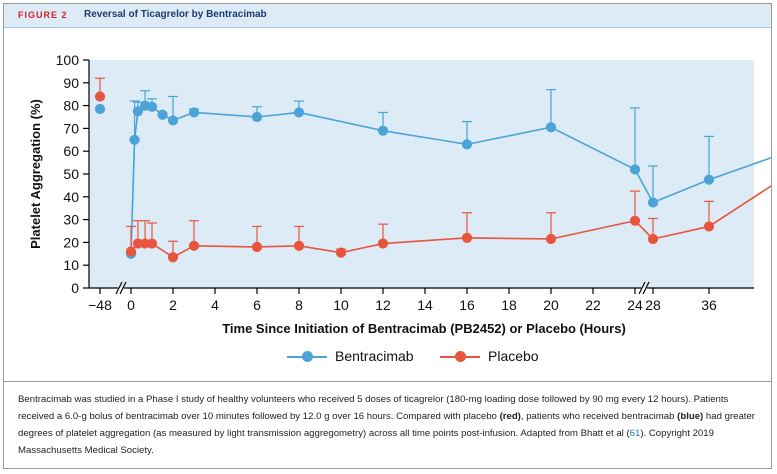  What do you see at coordinates (71, 151) in the screenshot?
I see `y-tick-label: 60` at bounding box center [71, 151].